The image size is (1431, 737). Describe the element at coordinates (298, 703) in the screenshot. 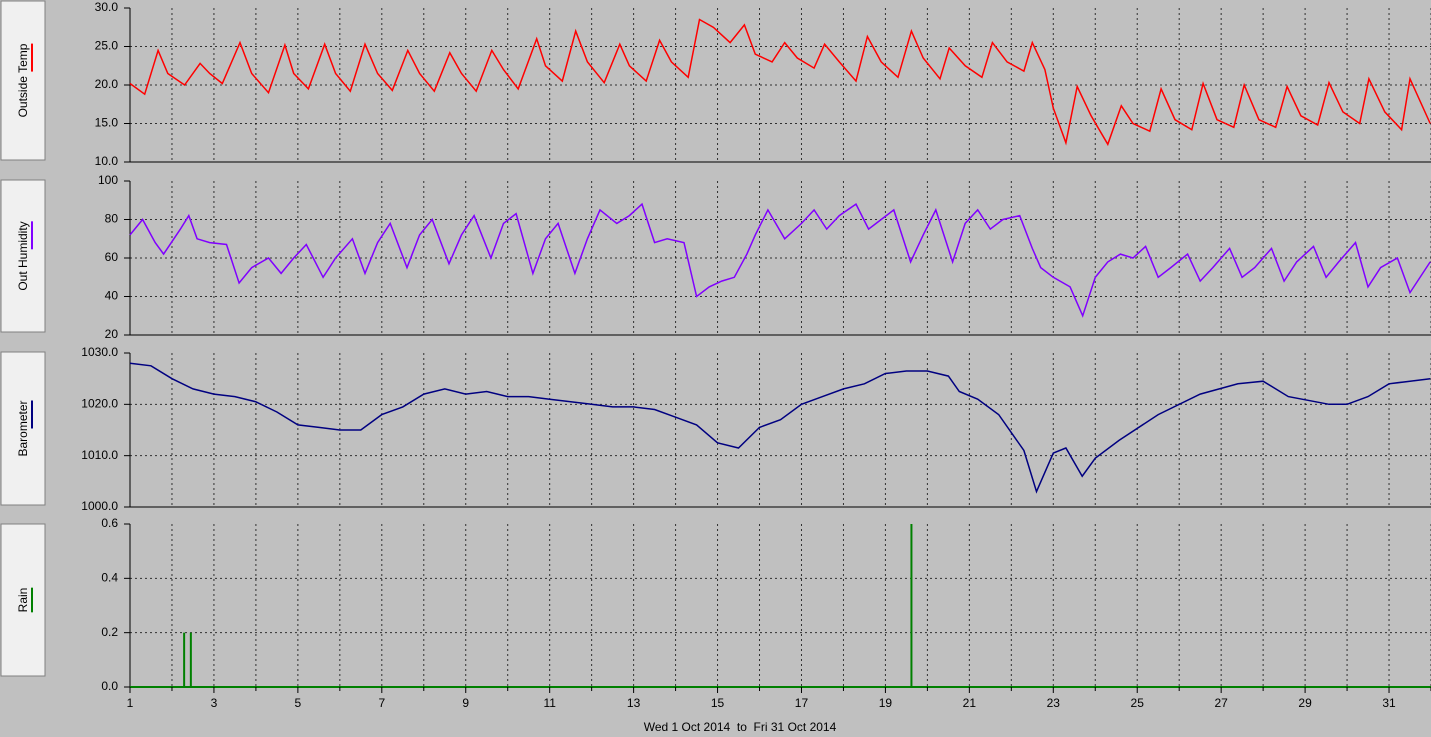

I see `x-tick-label: 5` at that location.